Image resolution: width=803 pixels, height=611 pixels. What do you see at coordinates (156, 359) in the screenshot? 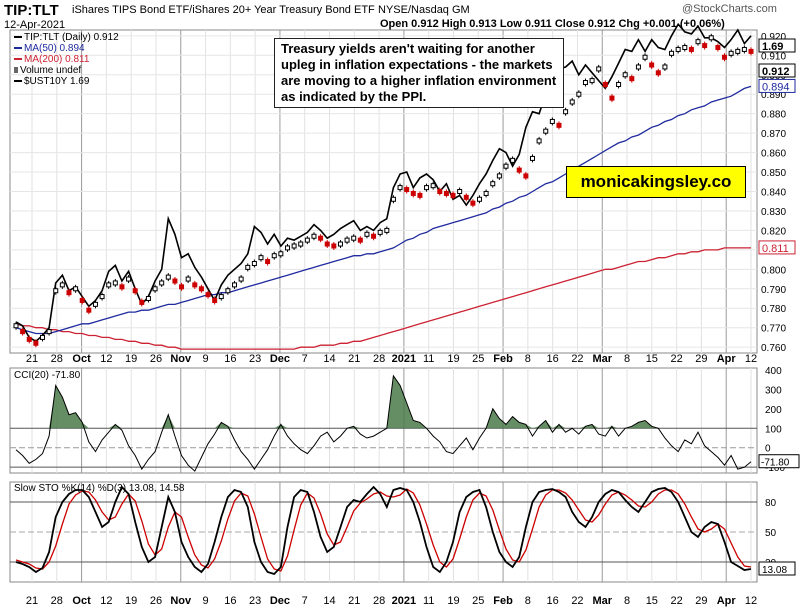
I see `x-tick-label-0: 26` at bounding box center [156, 359].